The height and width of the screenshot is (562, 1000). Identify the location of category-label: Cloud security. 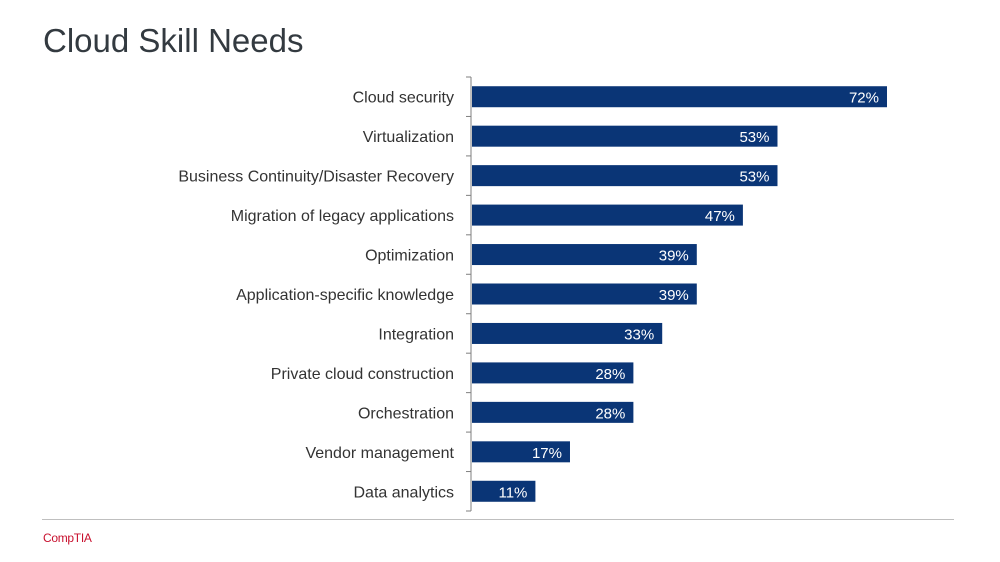
(403, 98).